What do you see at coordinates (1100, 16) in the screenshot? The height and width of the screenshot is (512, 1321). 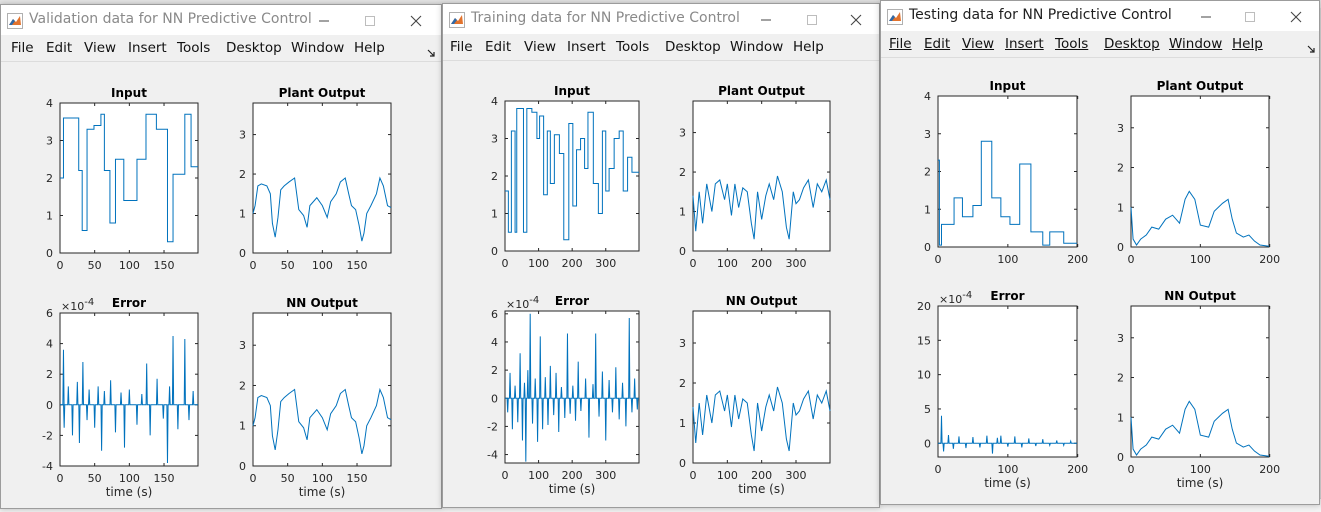 I see `title-bar: Testing data for NN Predictive Control` at bounding box center [1100, 16].